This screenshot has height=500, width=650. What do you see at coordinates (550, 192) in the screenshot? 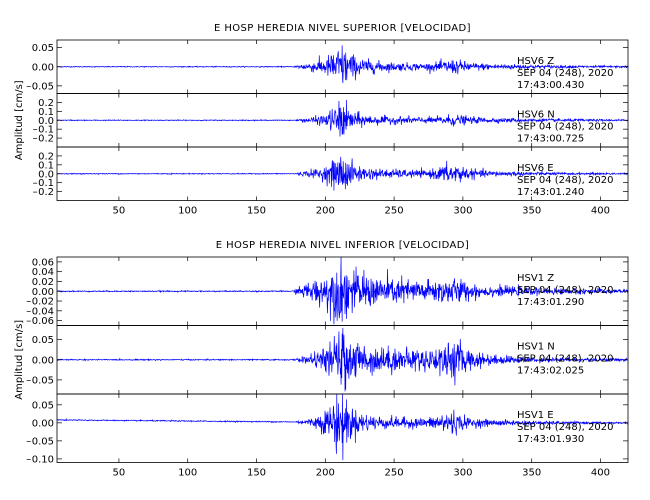
I see `trace-start-time: 17:43:01.240` at bounding box center [550, 192].